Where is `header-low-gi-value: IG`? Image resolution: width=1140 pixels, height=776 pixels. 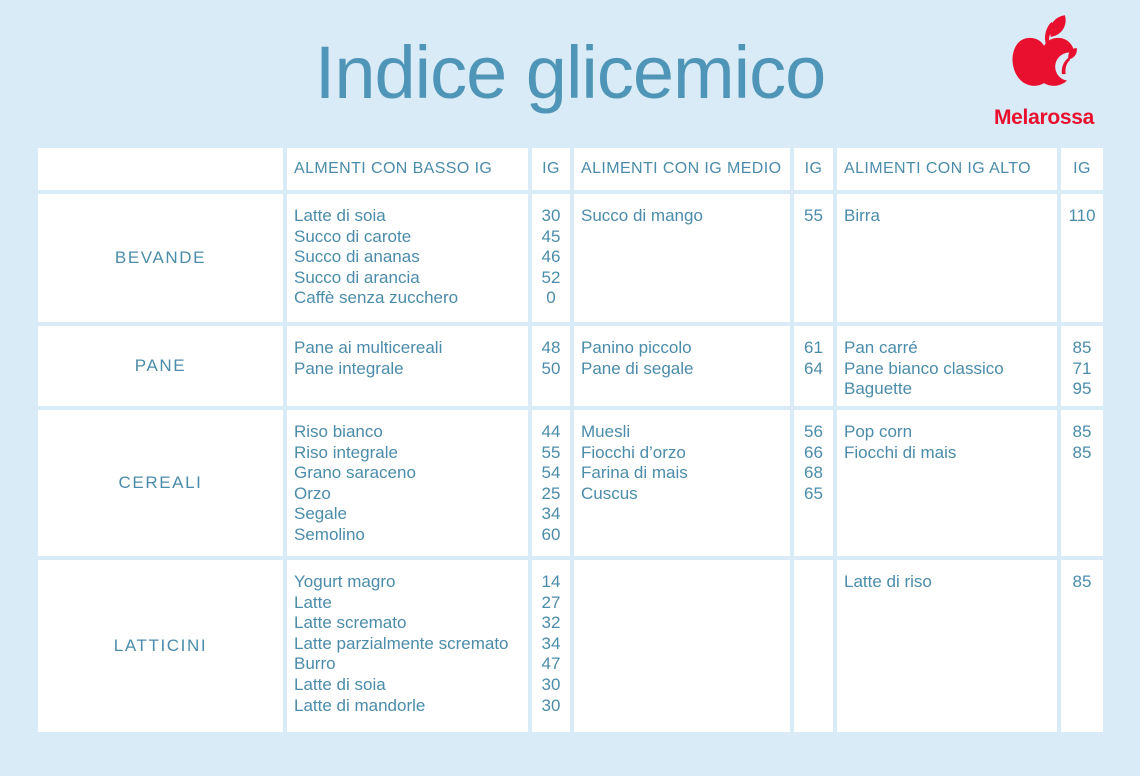
header-low-gi-value: IG is located at coordinates (551, 169).